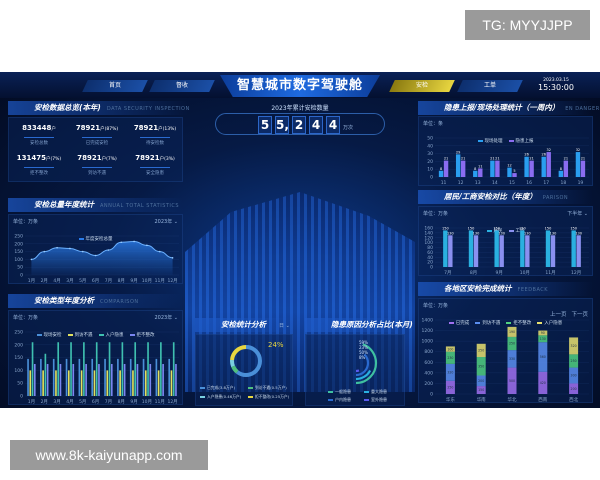 Image resolution: width=600 pixels, height=480 pixels. What do you see at coordinates (478, 288) in the screenshot?
I see `title-text: 各地区安检完成统计` at bounding box center [478, 288].